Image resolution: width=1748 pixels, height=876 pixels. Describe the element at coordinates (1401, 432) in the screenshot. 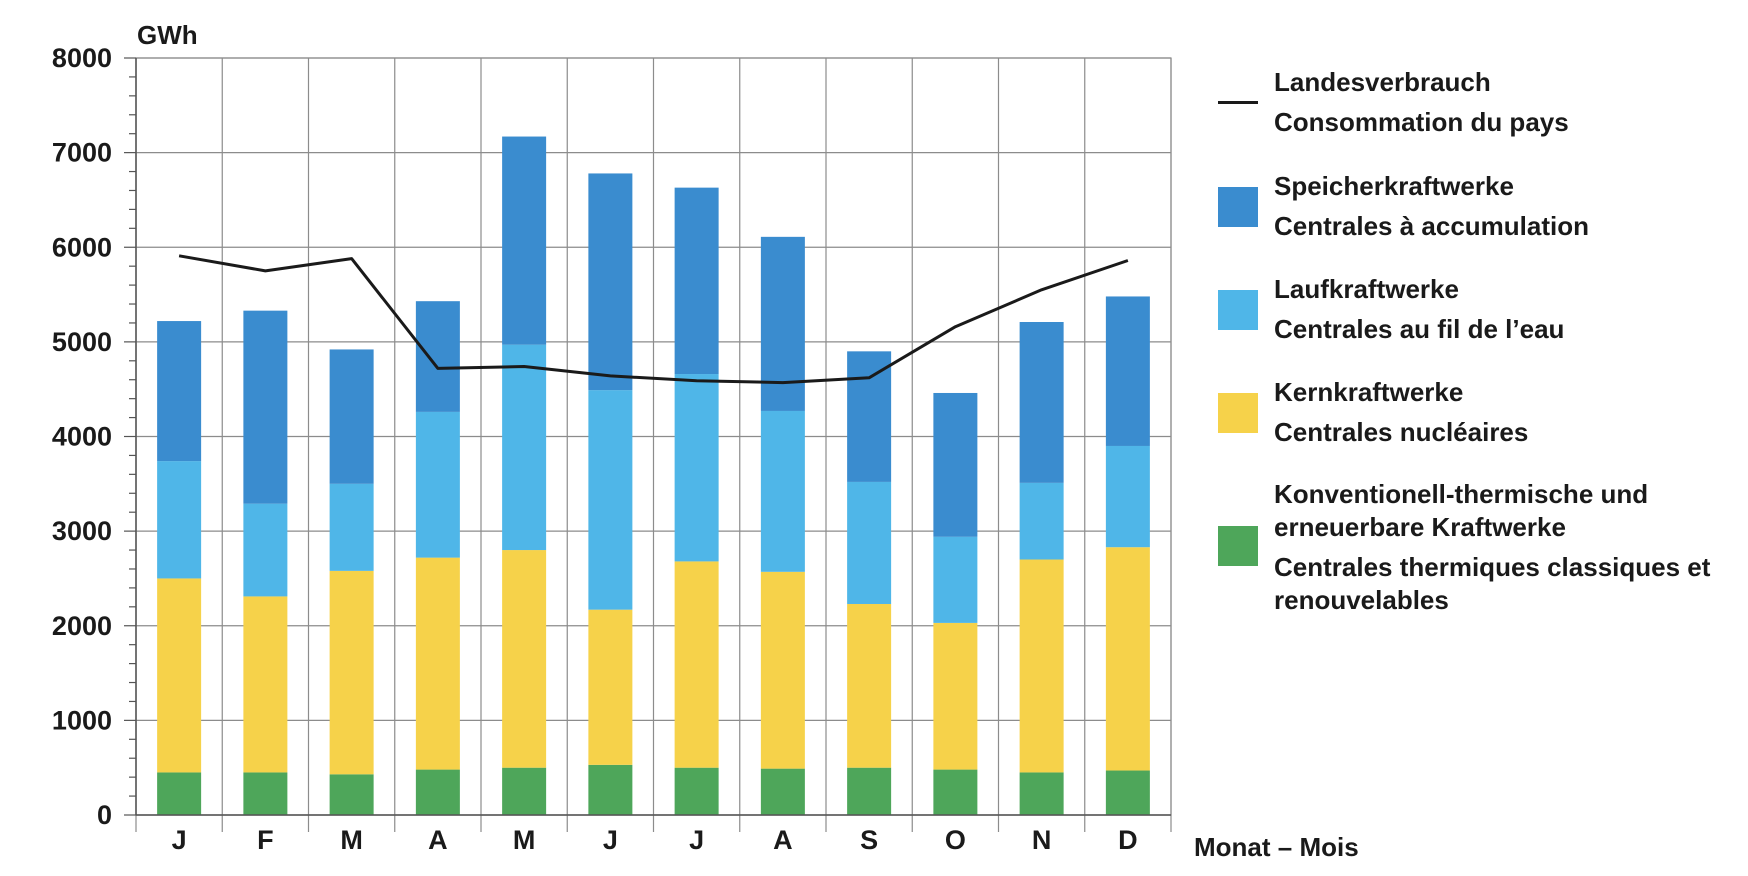

I see `legend-label: Centrales nucléaires` at that location.